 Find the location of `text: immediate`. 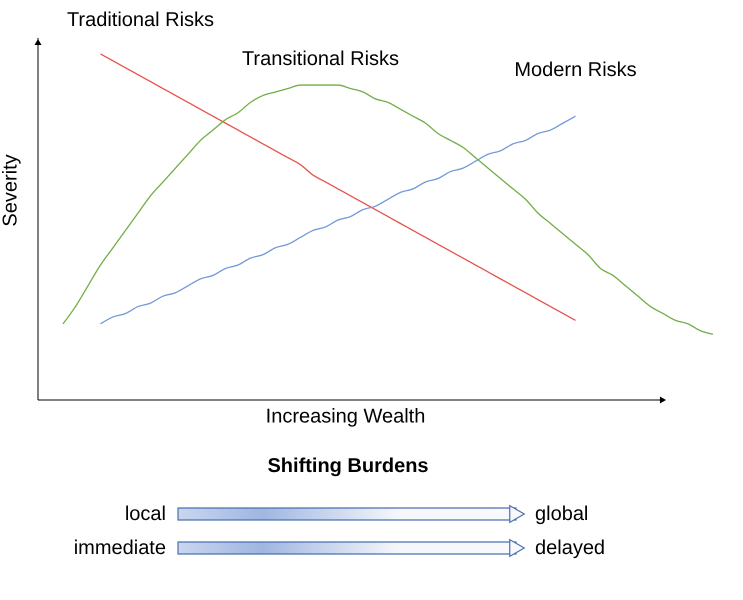

text: immediate is located at coordinates (120, 548).